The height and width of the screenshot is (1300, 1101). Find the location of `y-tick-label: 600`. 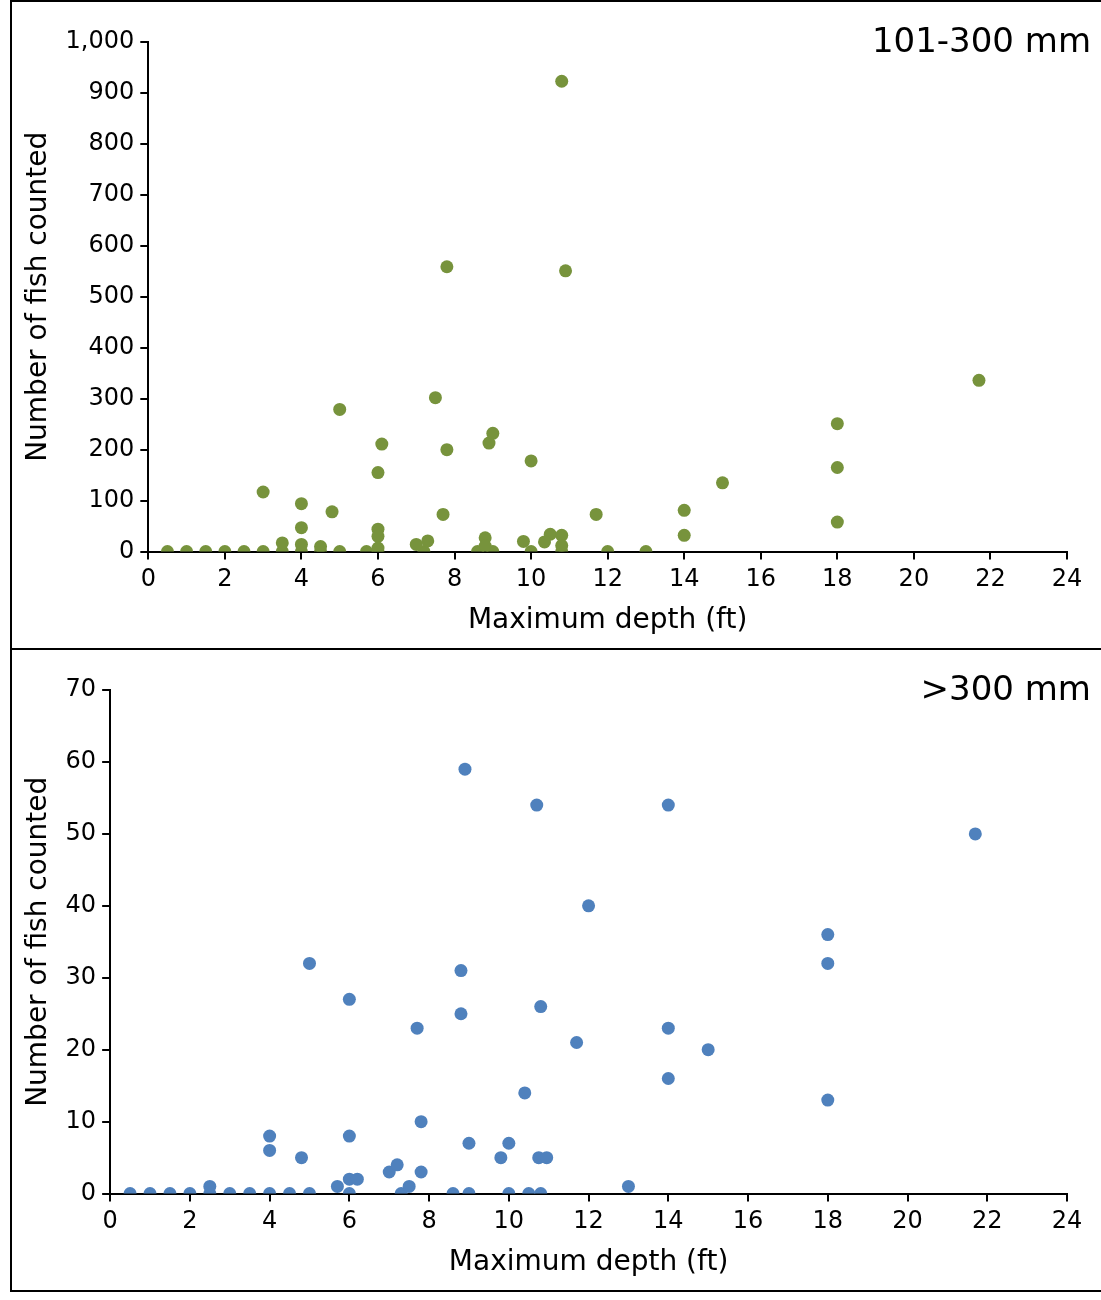

y-tick-label: 600 is located at coordinates (111, 244).